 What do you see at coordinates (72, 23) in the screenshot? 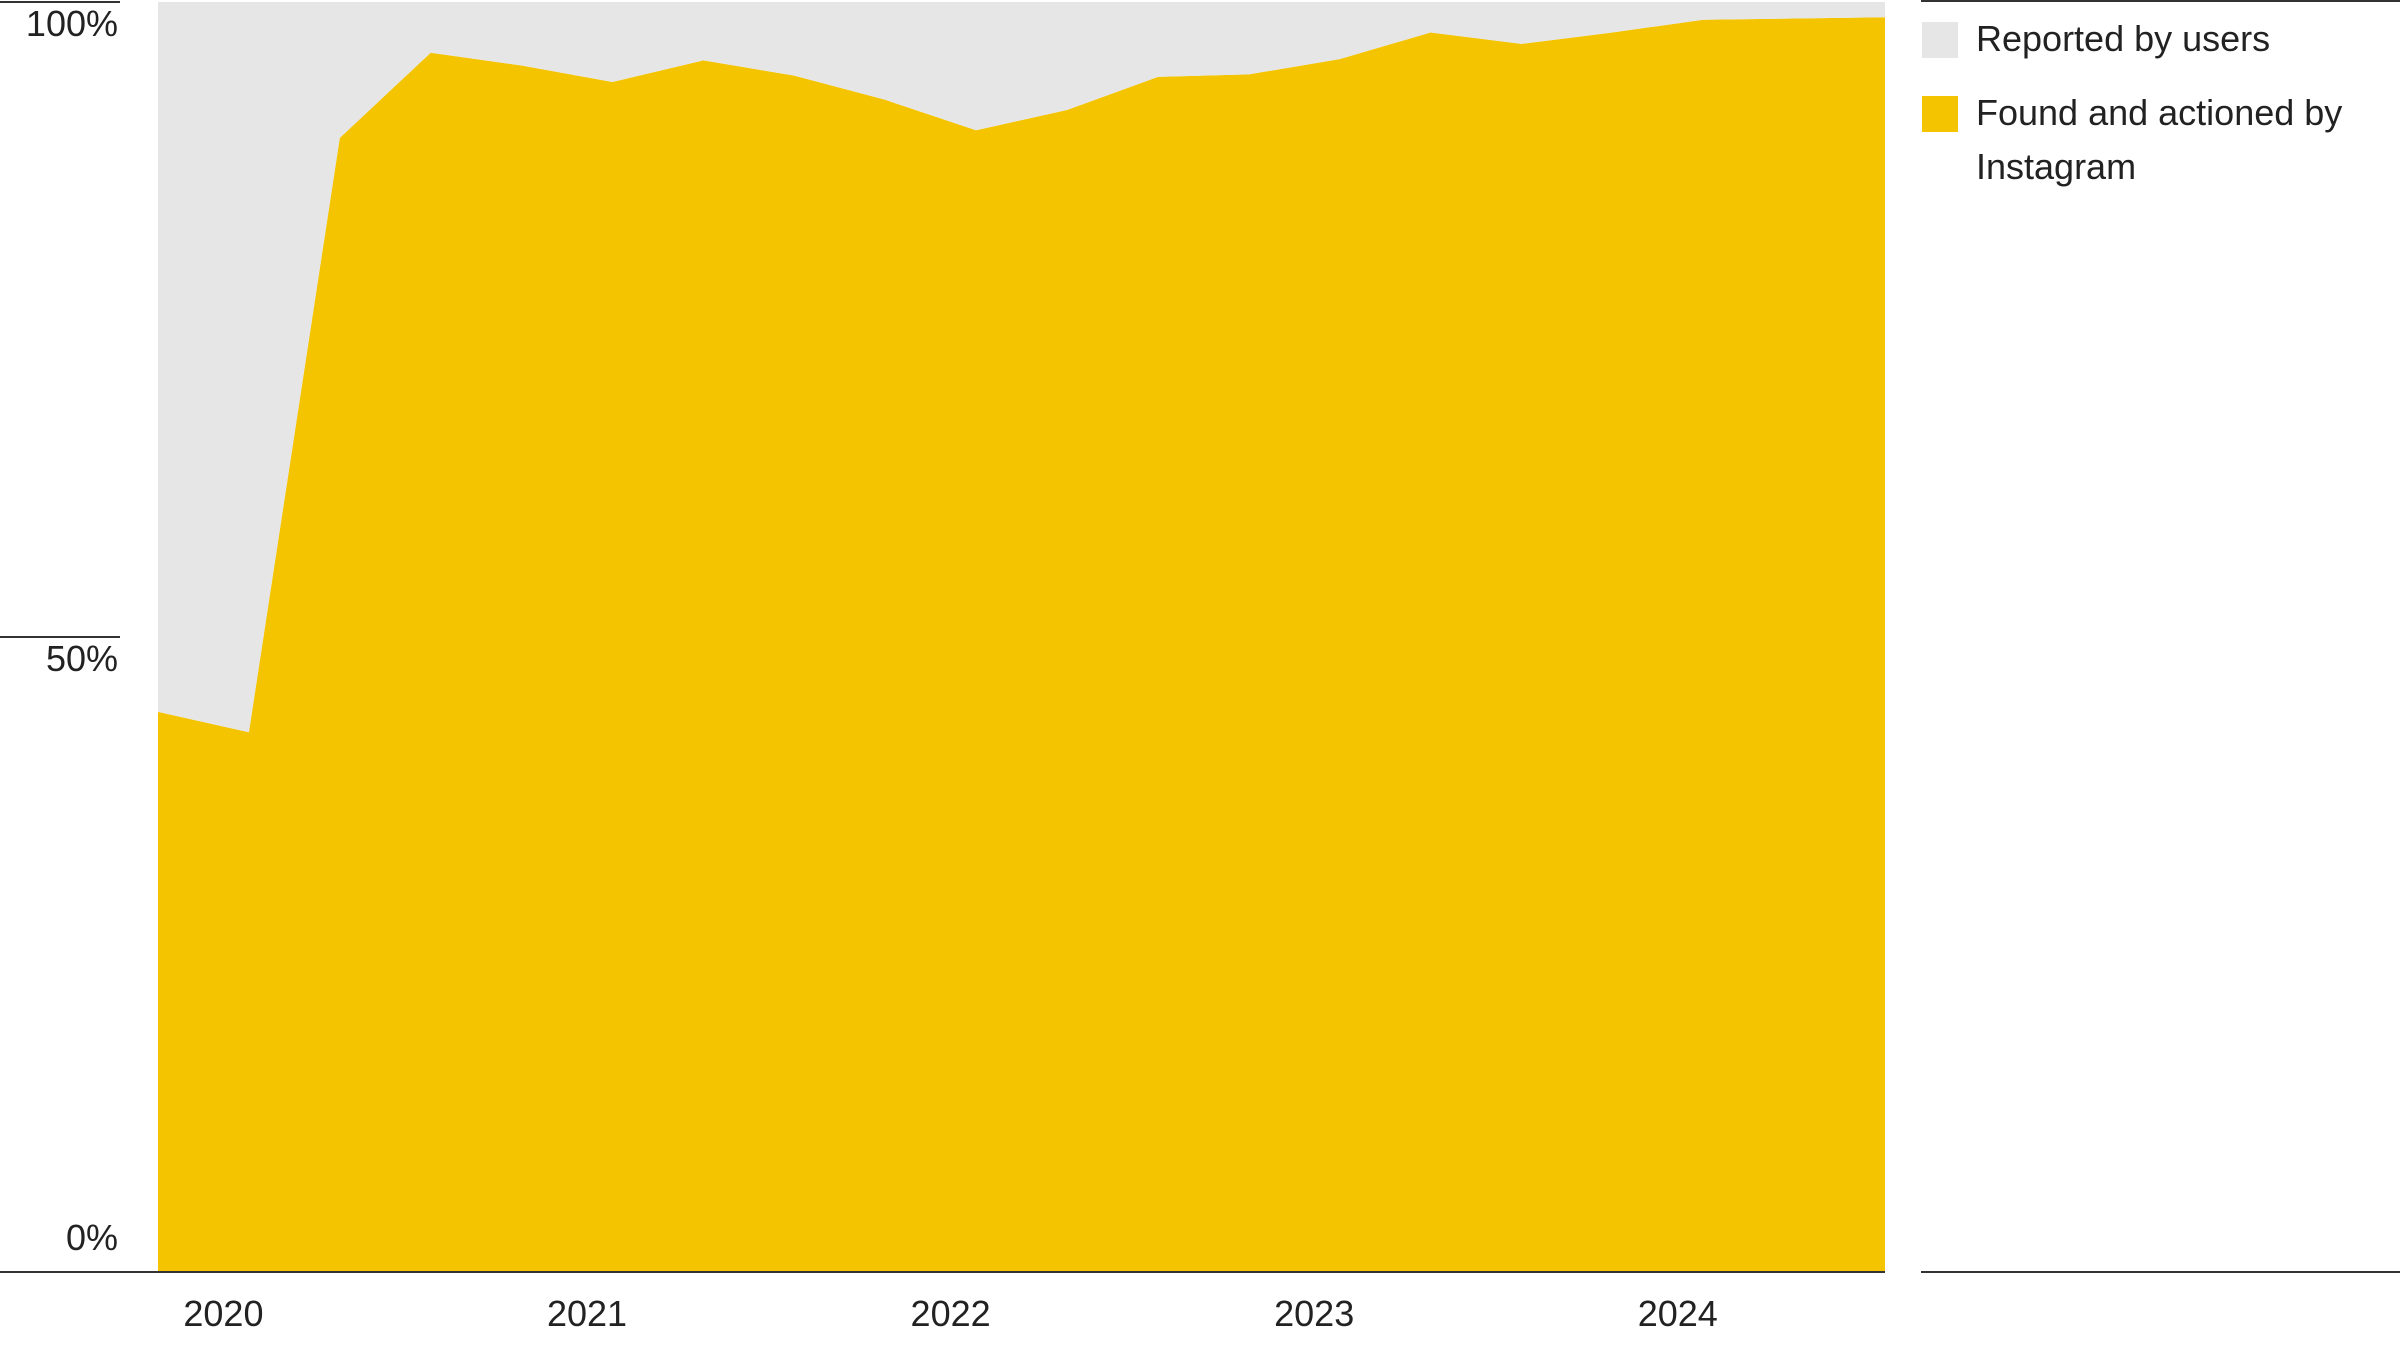
I see `y-tick-label: 100%` at bounding box center [72, 23].